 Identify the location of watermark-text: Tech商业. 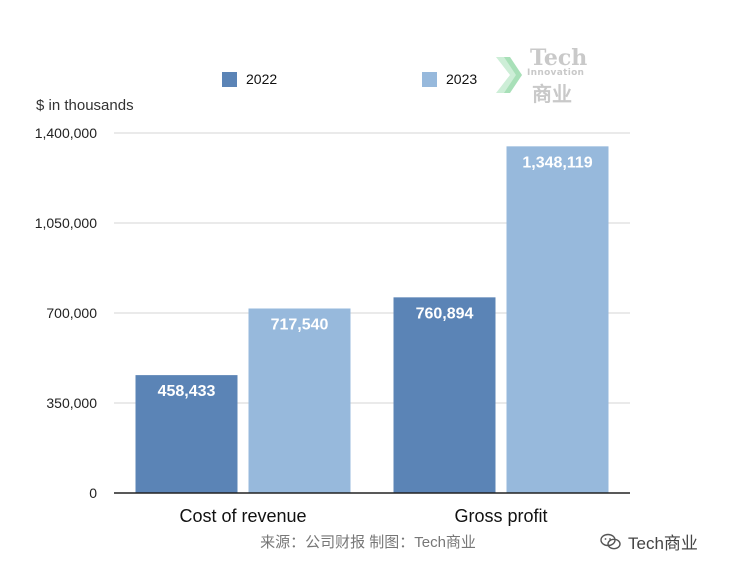
(663, 543).